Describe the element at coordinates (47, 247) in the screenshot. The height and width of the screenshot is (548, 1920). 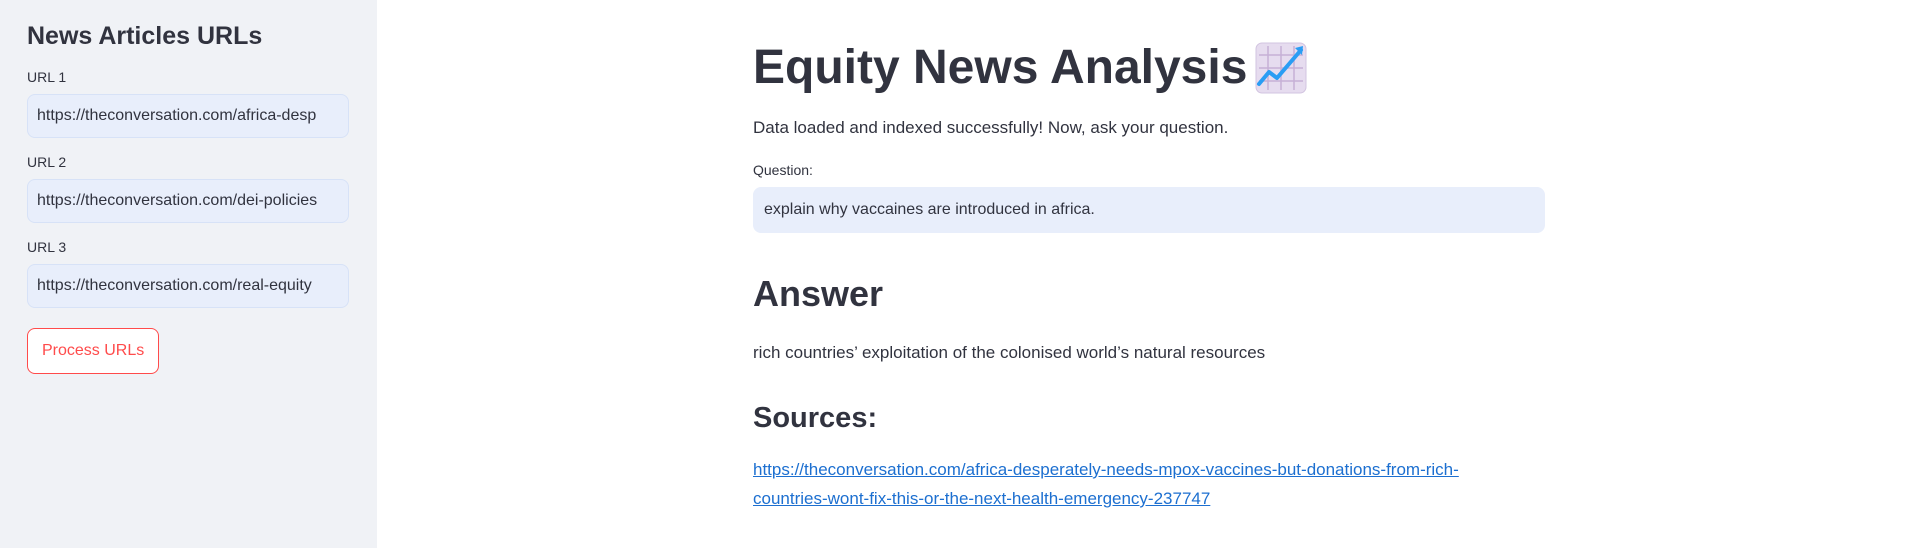
I see `url-3-label: URL 3` at that location.